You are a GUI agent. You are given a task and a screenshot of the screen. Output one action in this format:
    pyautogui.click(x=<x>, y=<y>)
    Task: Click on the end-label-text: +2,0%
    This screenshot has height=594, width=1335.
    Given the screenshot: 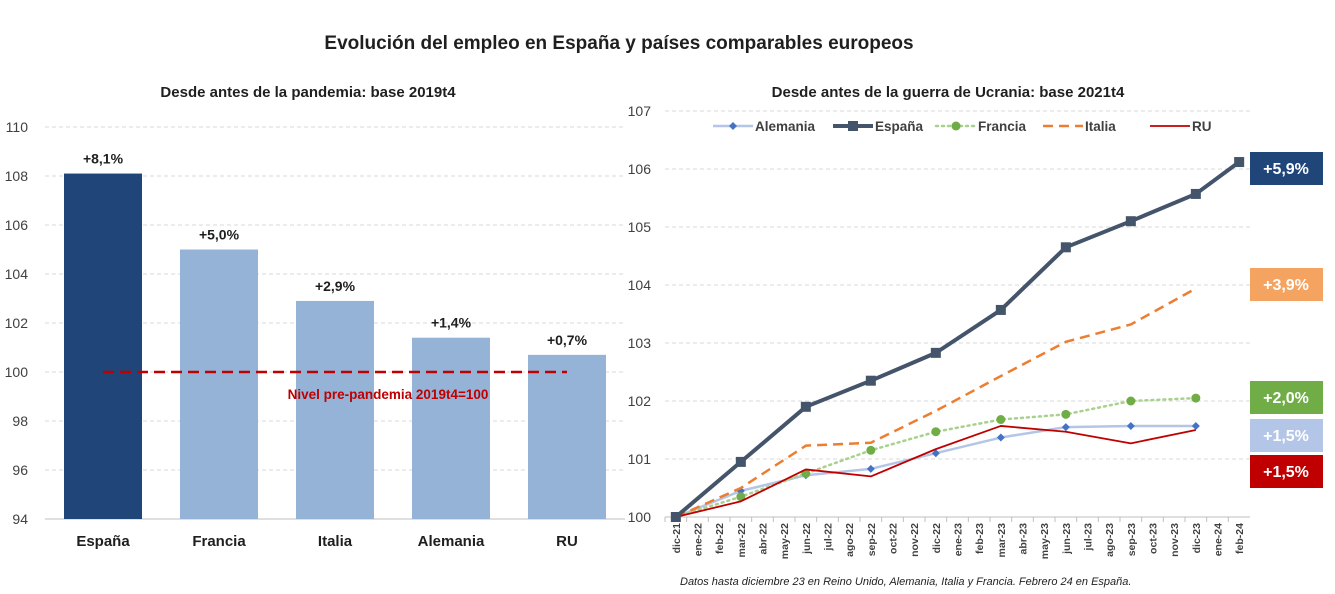 What is the action you would take?
    pyautogui.click(x=1286, y=398)
    